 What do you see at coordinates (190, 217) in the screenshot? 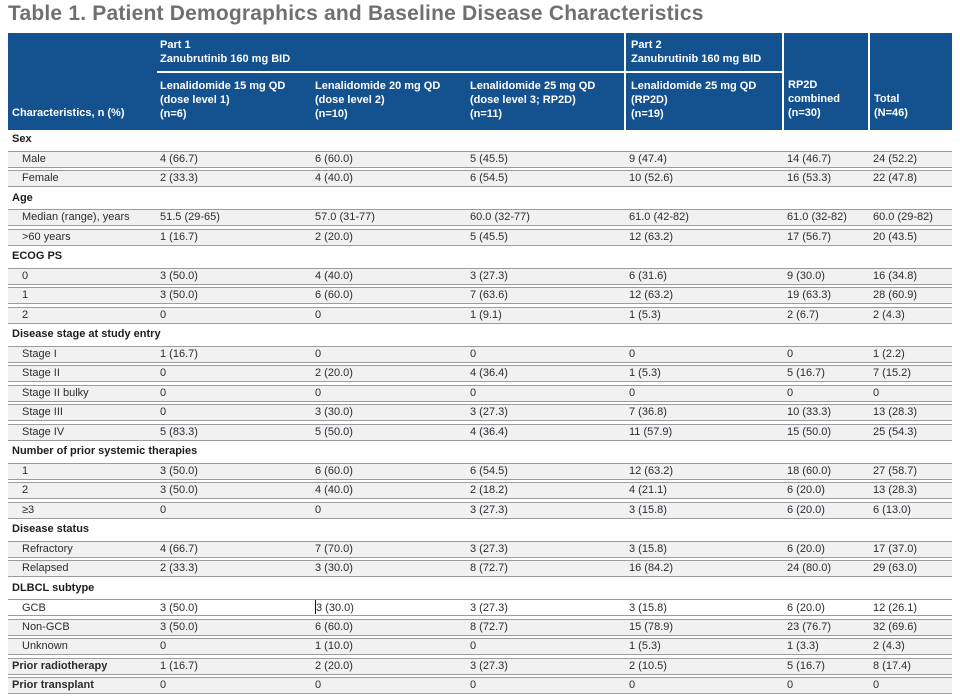
I see `cell: 51.5 (29-65)` at bounding box center [190, 217].